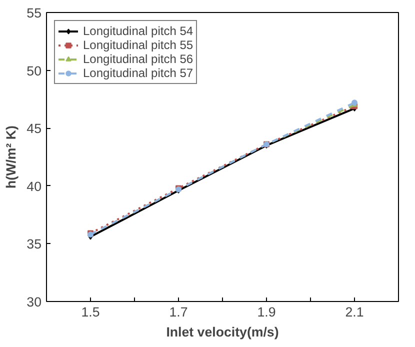 The image size is (415, 347). What do you see at coordinates (34, 13) in the screenshot?
I see `y-tick-label: 55` at bounding box center [34, 13].